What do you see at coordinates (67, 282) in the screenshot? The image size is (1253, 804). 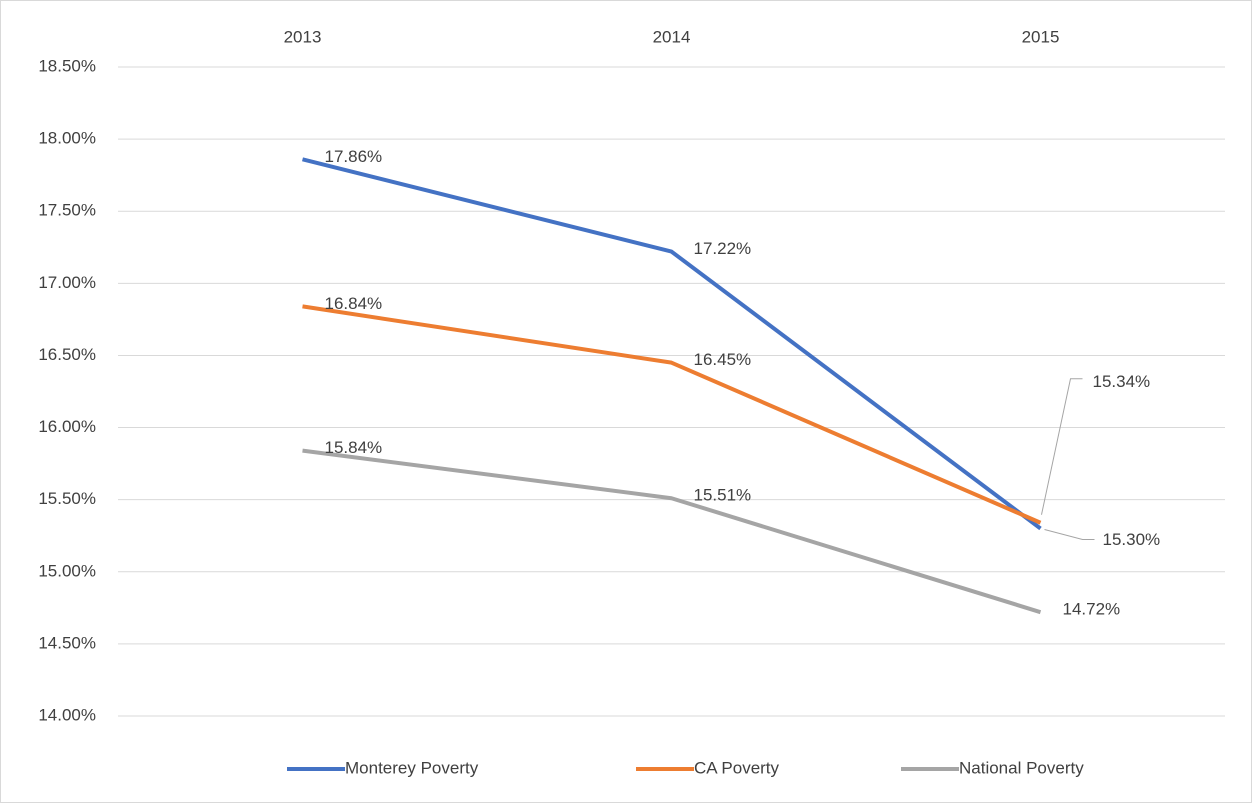 I see `y-tick-label: 17.00%` at bounding box center [67, 282].